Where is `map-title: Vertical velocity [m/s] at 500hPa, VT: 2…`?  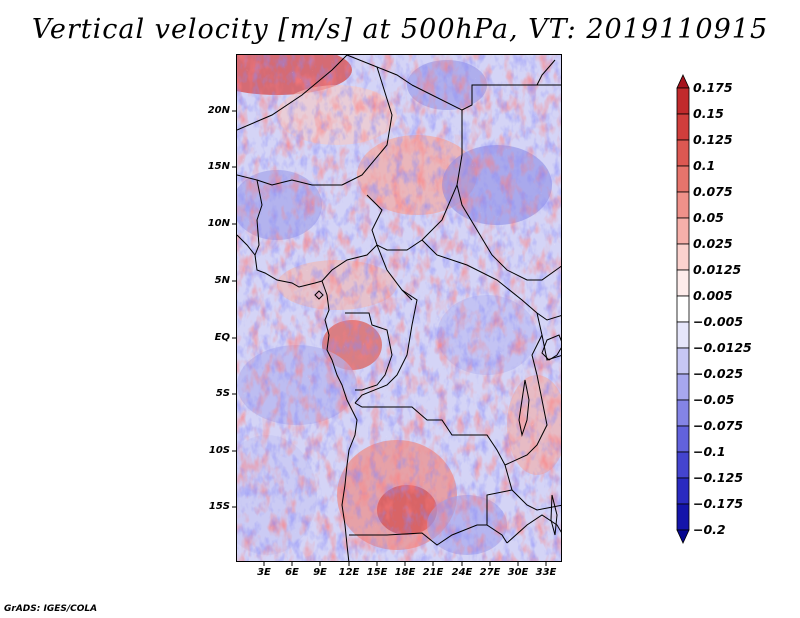
map-title: Vertical velocity [m/s] at 500hPa, VT: 2… is located at coordinates (400, 29).